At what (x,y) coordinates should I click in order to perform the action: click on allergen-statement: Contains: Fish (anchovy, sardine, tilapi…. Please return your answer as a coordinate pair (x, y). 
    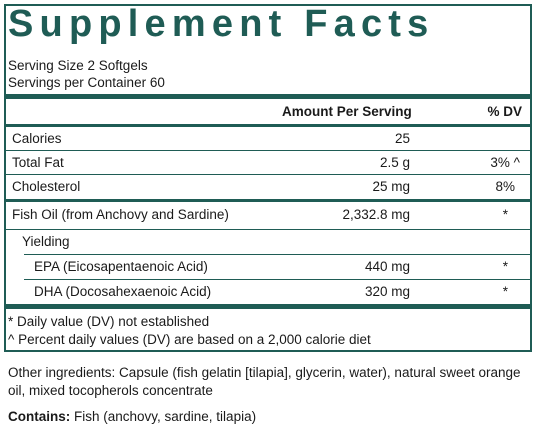
    Looking at the image, I should click on (132, 417).